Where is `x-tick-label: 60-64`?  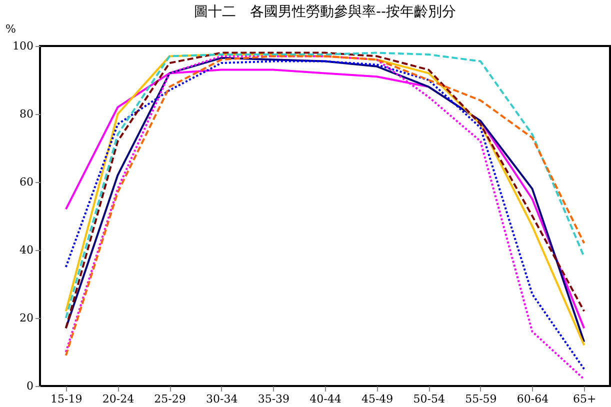 x-tick-label: 60-64 is located at coordinates (532, 399).